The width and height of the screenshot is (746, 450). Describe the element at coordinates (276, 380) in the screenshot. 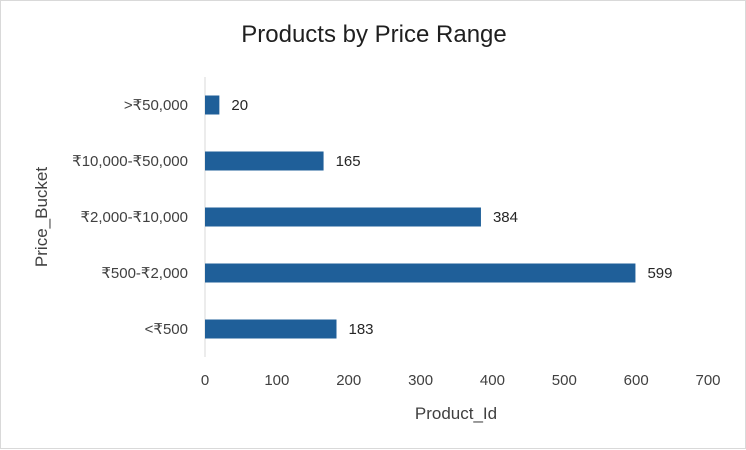

I see `x-tick-label: 100` at that location.